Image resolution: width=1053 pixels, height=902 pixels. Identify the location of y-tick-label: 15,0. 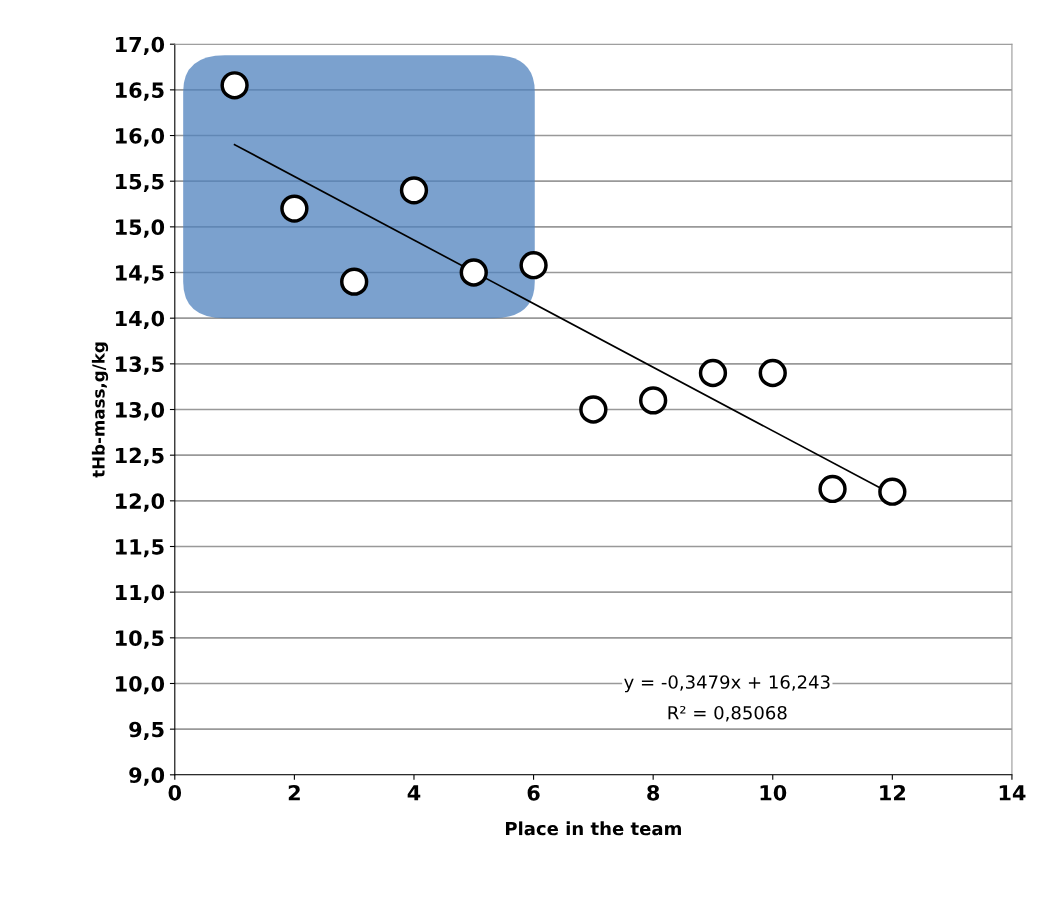
(140, 228).